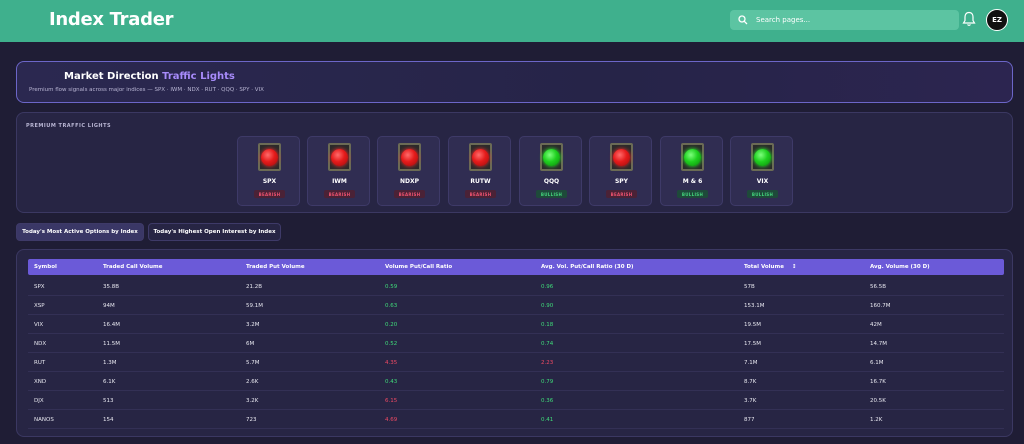  I want to click on cell-call-volume: 513, so click(108, 401).